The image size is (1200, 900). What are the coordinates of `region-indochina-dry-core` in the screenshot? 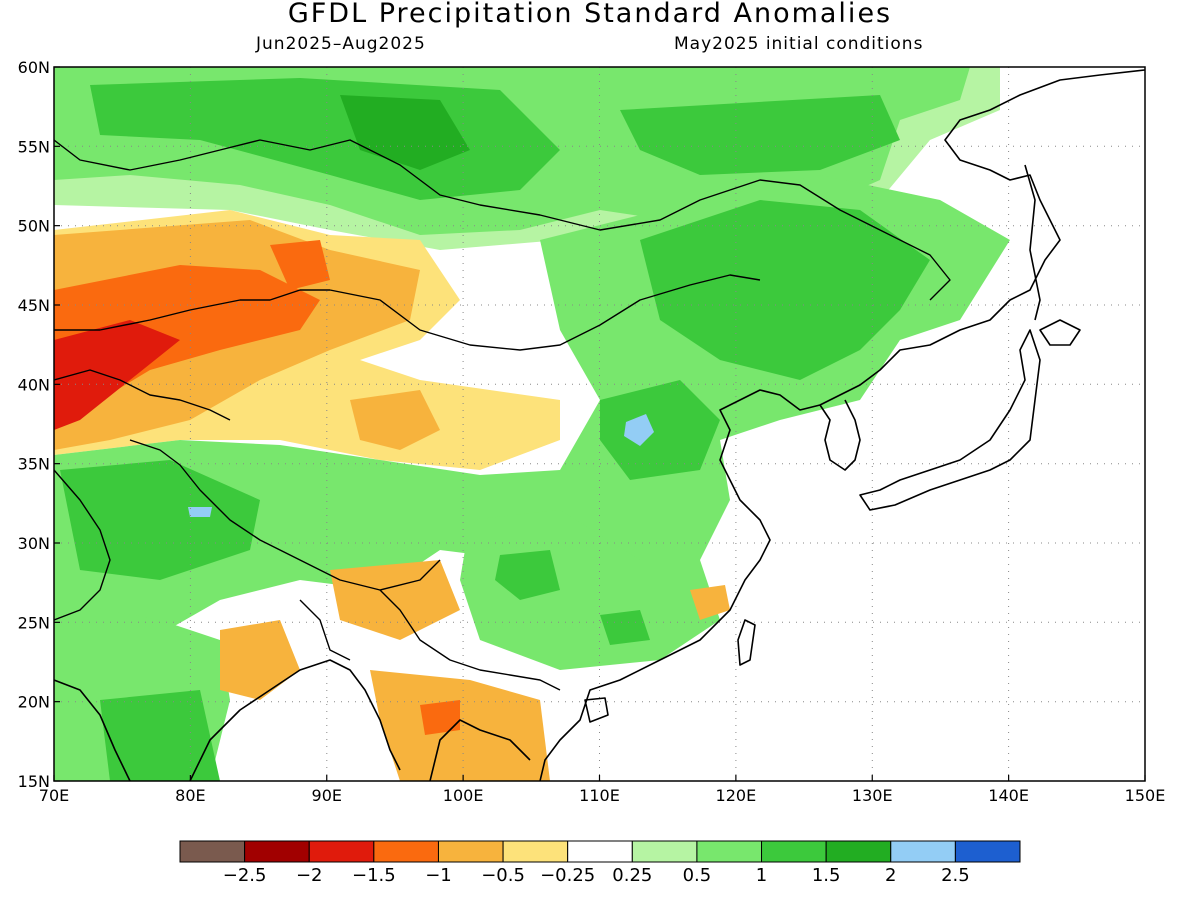 It's located at (440, 717).